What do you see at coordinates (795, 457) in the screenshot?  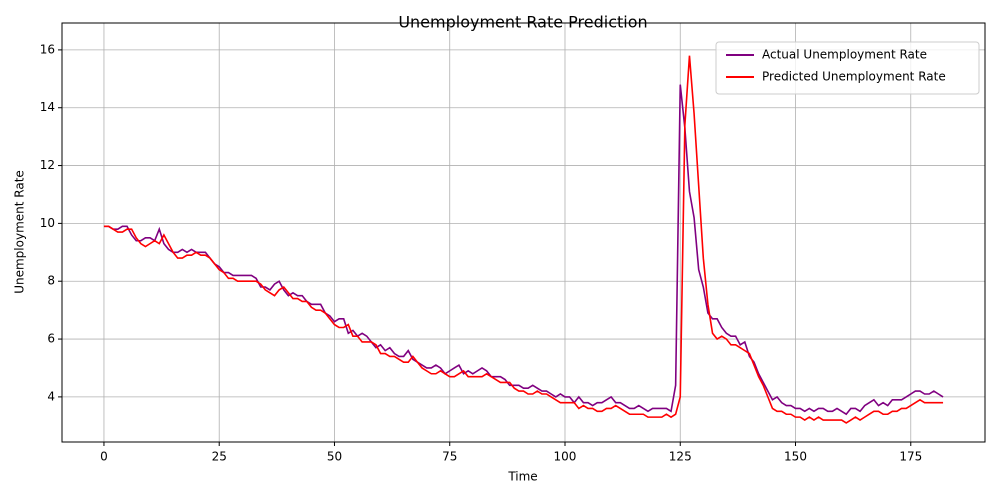 I see `x-tick-label: 150` at bounding box center [795, 457].